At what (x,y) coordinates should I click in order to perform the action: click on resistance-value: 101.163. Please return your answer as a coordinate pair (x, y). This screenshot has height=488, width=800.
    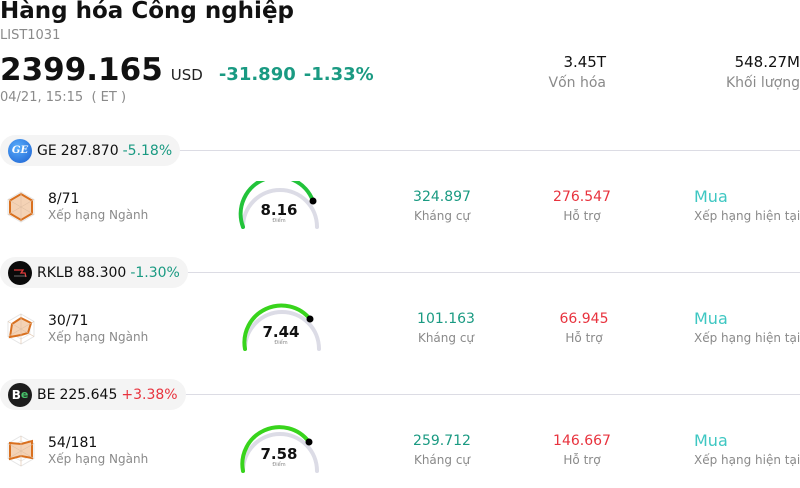
    Looking at the image, I should click on (446, 319).